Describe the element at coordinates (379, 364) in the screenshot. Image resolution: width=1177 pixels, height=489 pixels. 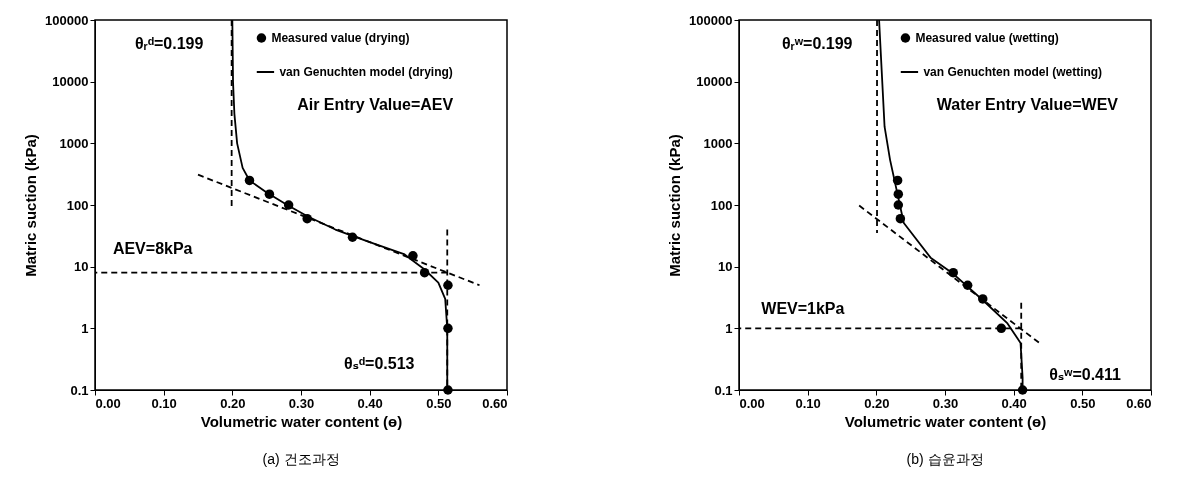
I see `annotation: θₛᵈ=0.513` at that location.